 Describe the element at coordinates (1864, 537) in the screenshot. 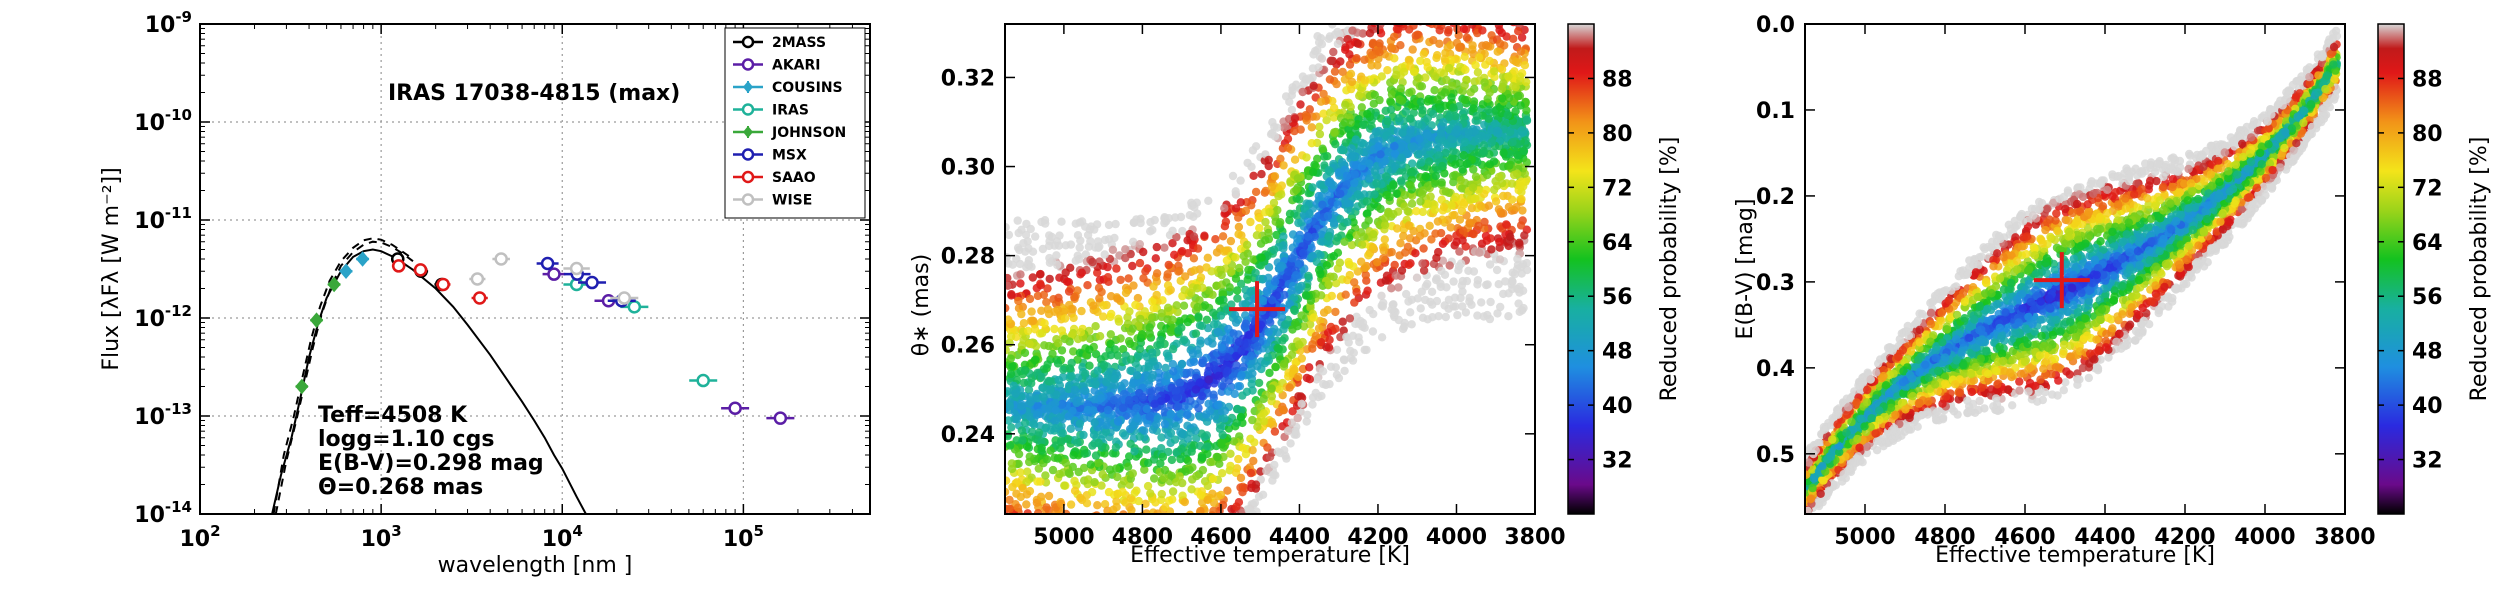

I see `ebv-x-tick-label: 5000` at that location.